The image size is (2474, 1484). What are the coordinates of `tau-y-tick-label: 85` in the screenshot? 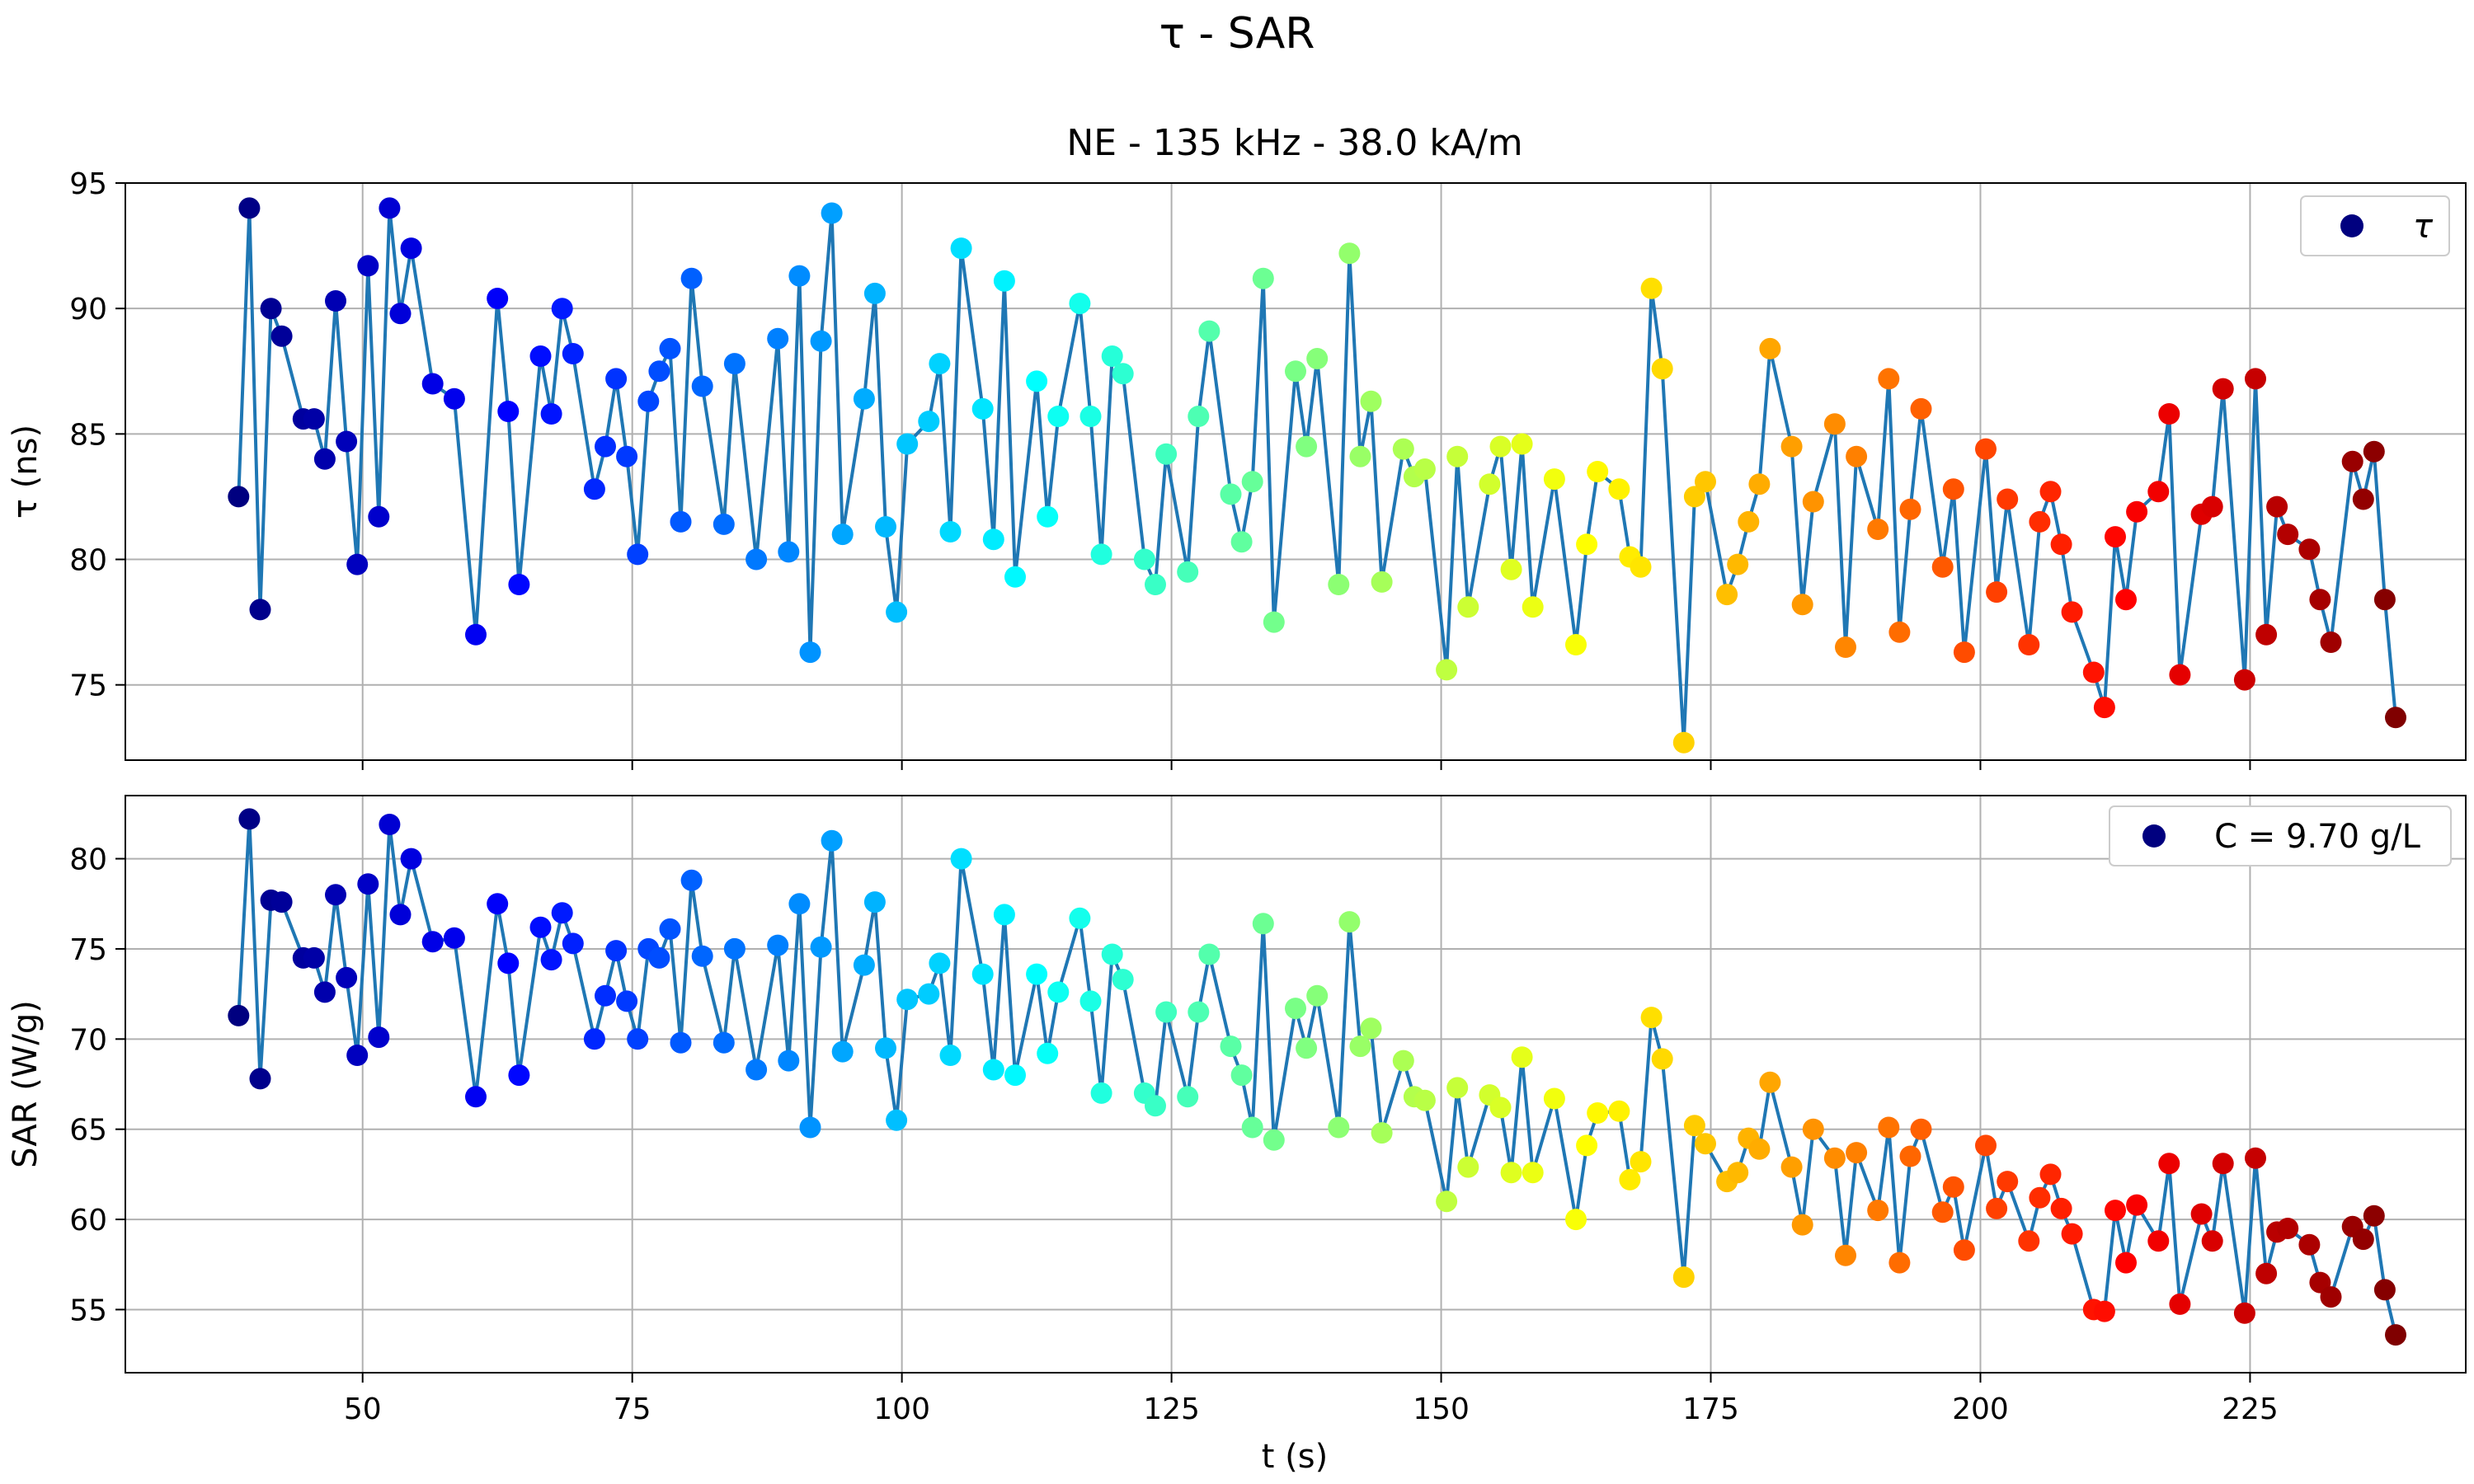 It's located at (88, 435).